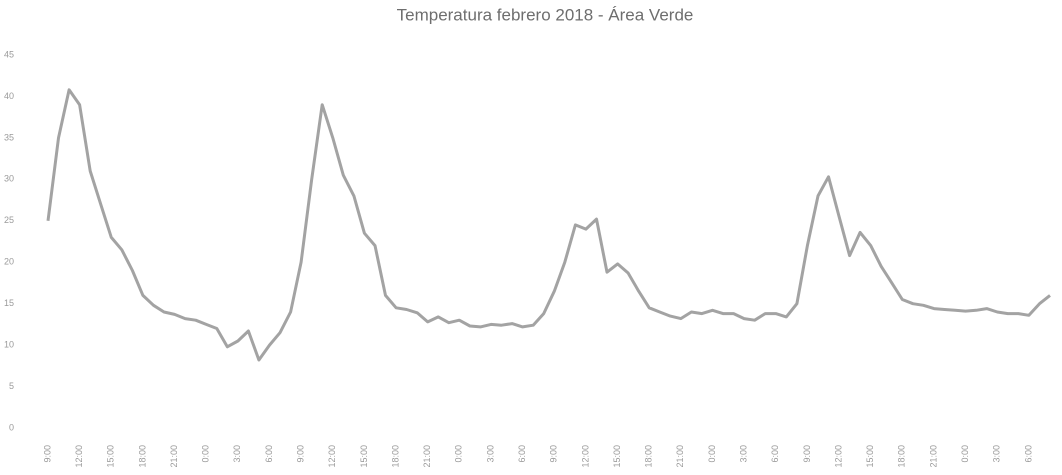 This screenshot has height=475, width=1062. What do you see at coordinates (9, 262) in the screenshot?
I see `y-tick-label: 20` at bounding box center [9, 262].